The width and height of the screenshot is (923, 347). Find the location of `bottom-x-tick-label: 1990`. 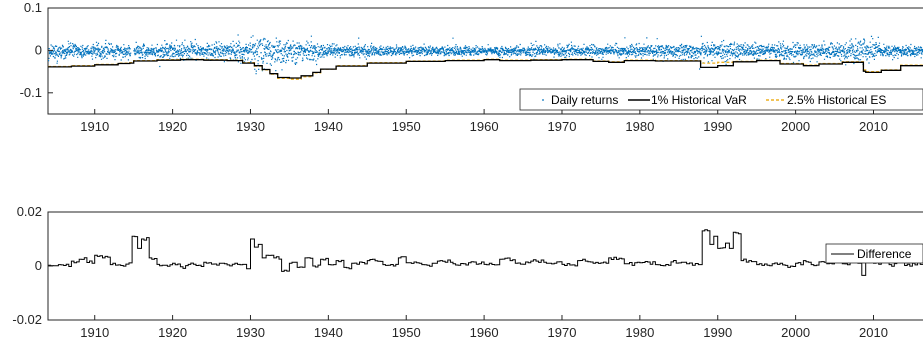

bottom-x-tick-label: 1990 is located at coordinates (717, 332).